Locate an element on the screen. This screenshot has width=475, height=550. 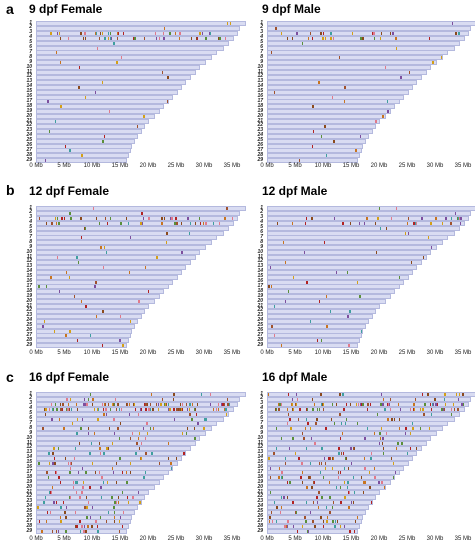
x-axis-tick-label: 5 Mb is located at coordinates (295, 539).